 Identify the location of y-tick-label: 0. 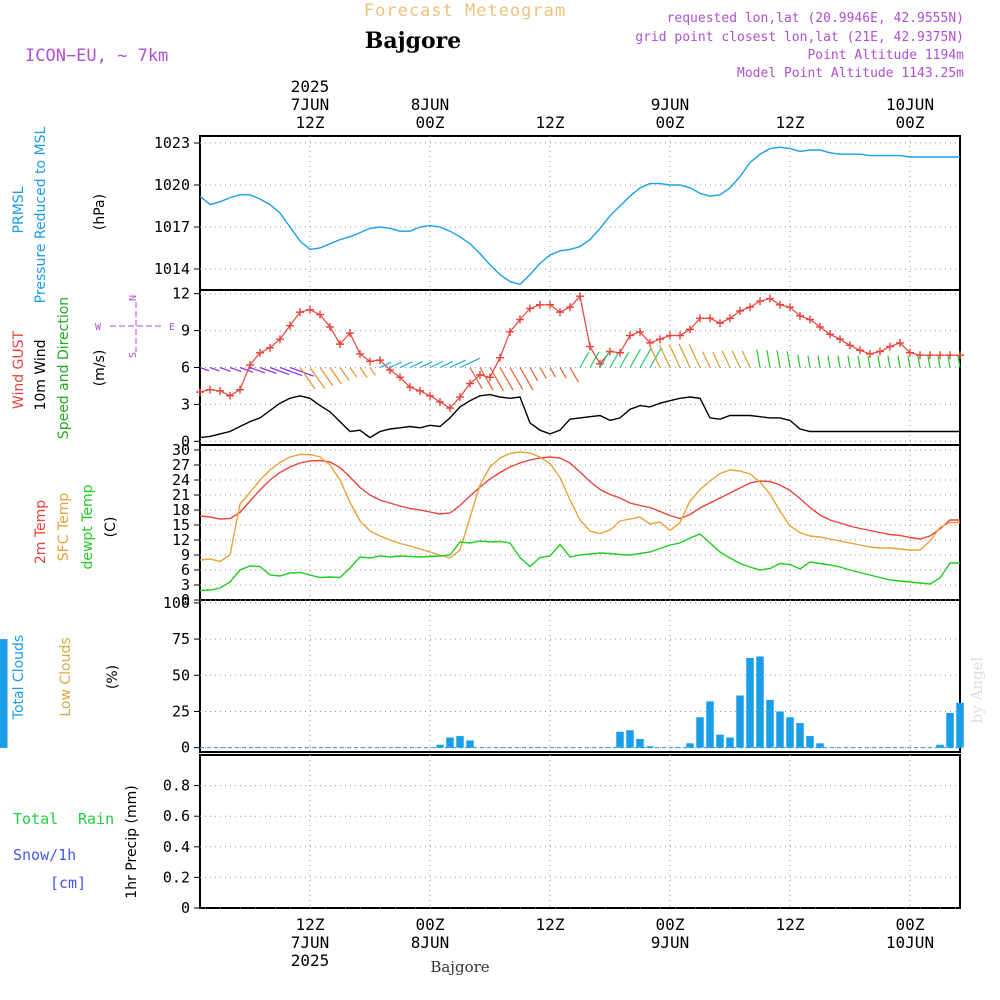
(185, 600).